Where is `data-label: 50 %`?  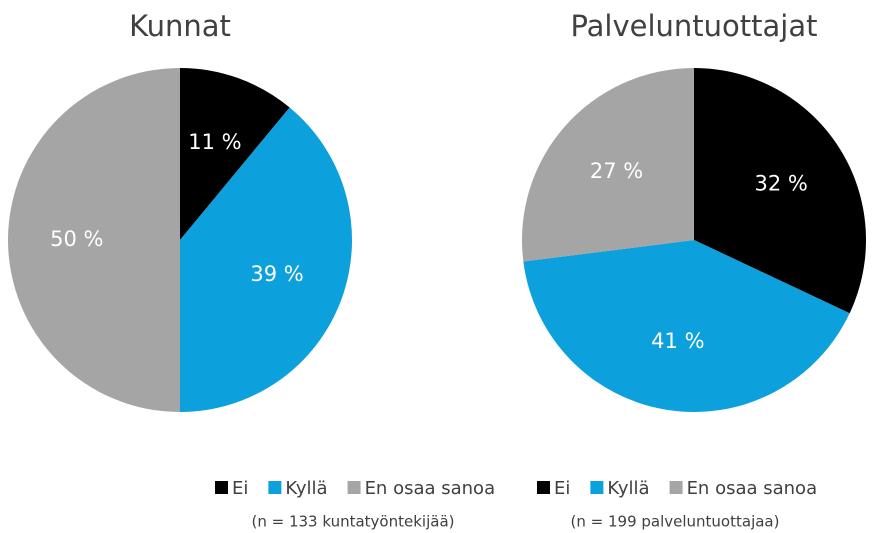 data-label: 50 % is located at coordinates (76, 239).